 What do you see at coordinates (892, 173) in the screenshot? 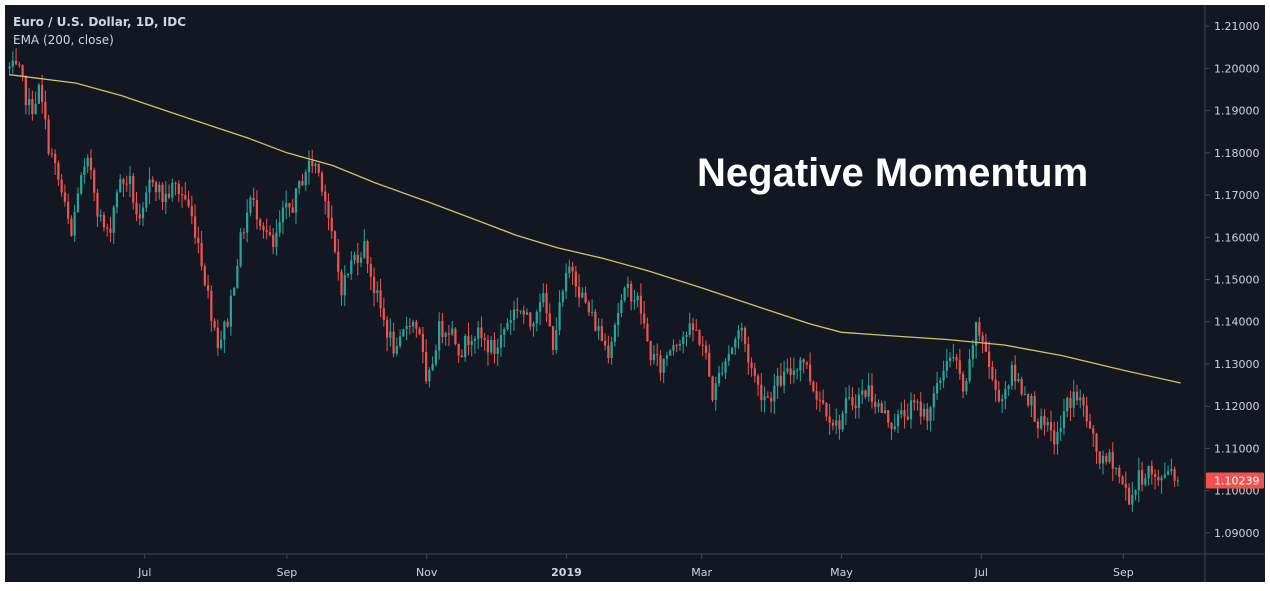
I see `annotation-text: Negative Momentum` at bounding box center [892, 173].